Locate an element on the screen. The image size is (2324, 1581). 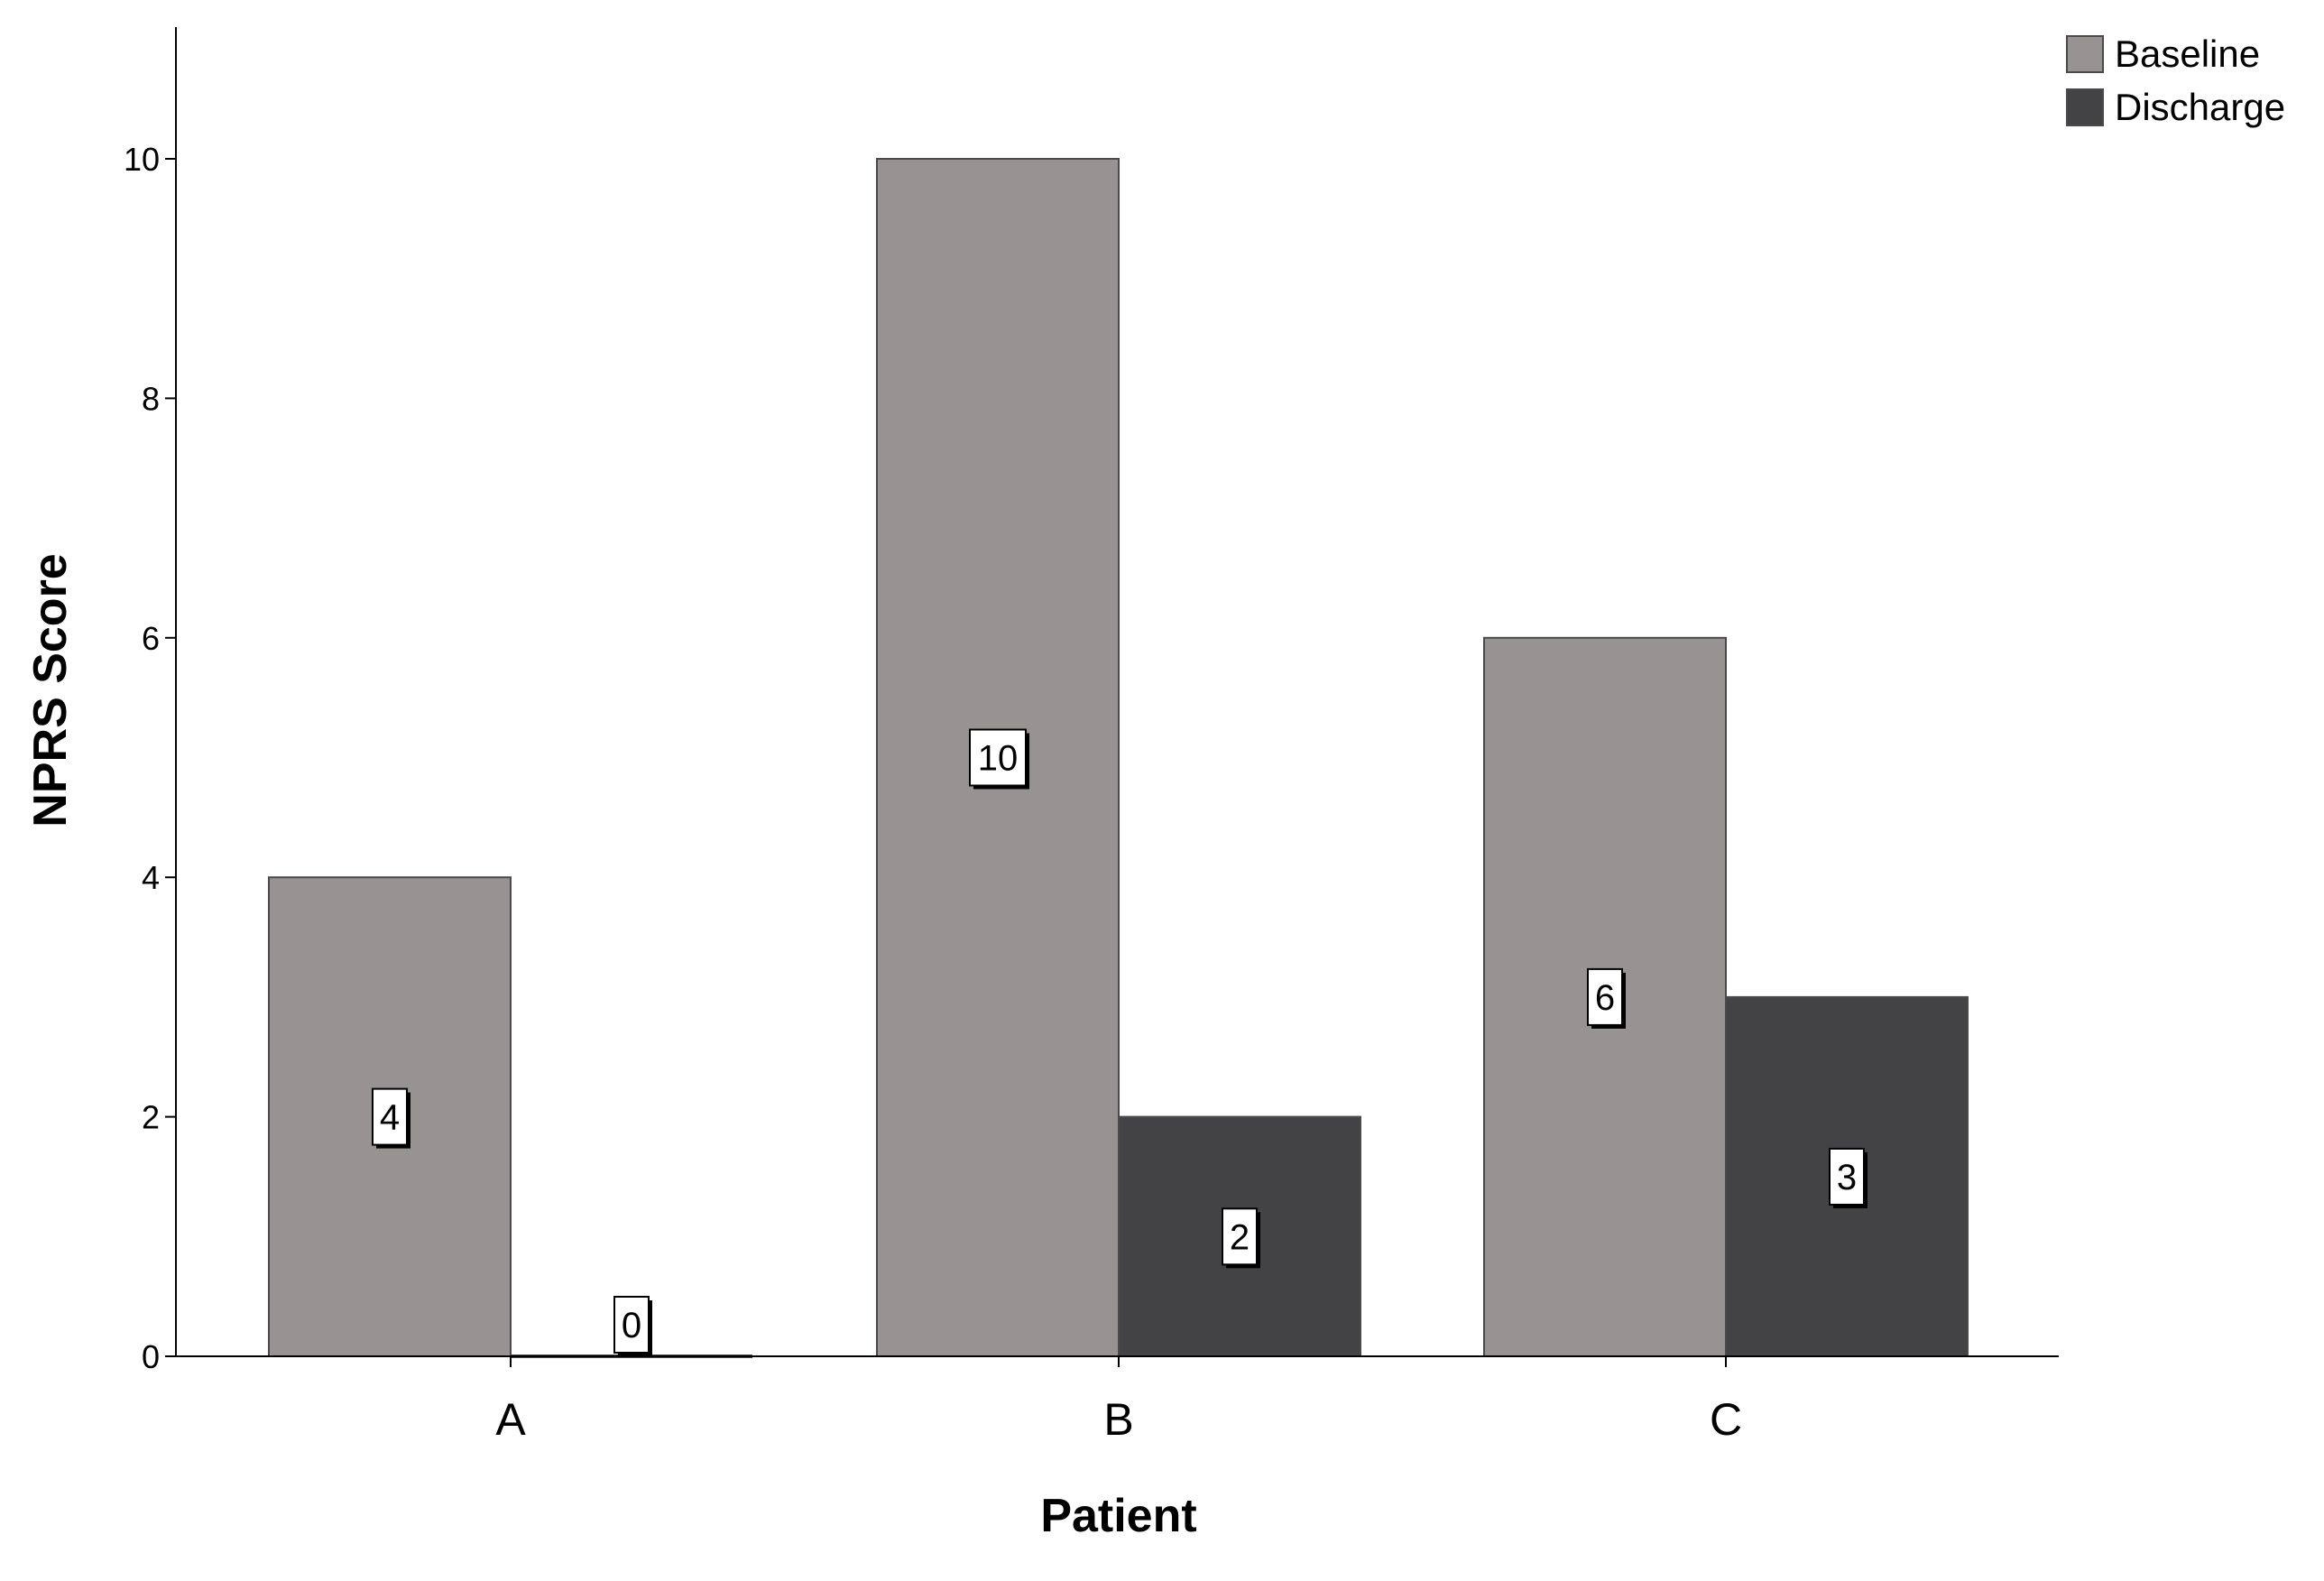
data-label: 10 is located at coordinates (999, 759).